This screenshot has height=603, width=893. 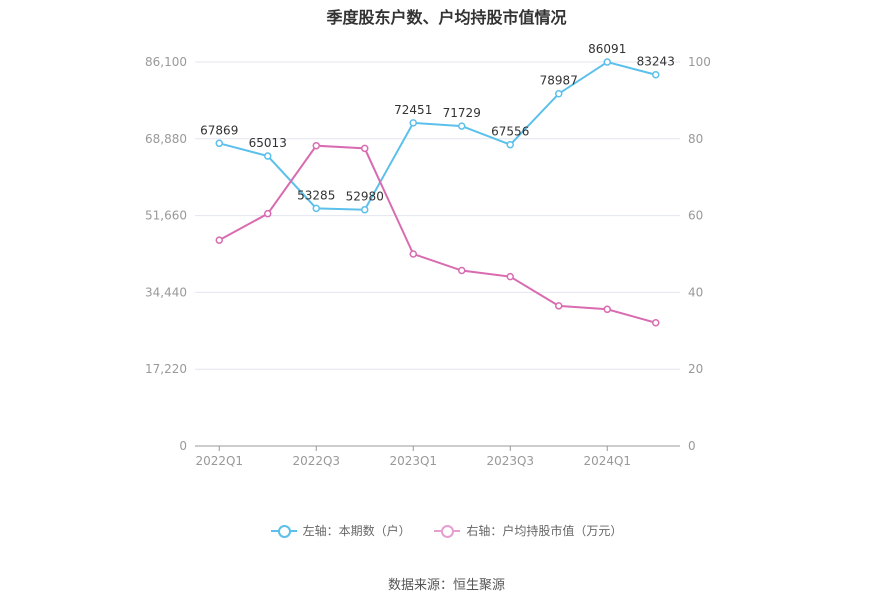 What do you see at coordinates (166, 369) in the screenshot?
I see `left-axis-tick-label: 17,220` at bounding box center [166, 369].